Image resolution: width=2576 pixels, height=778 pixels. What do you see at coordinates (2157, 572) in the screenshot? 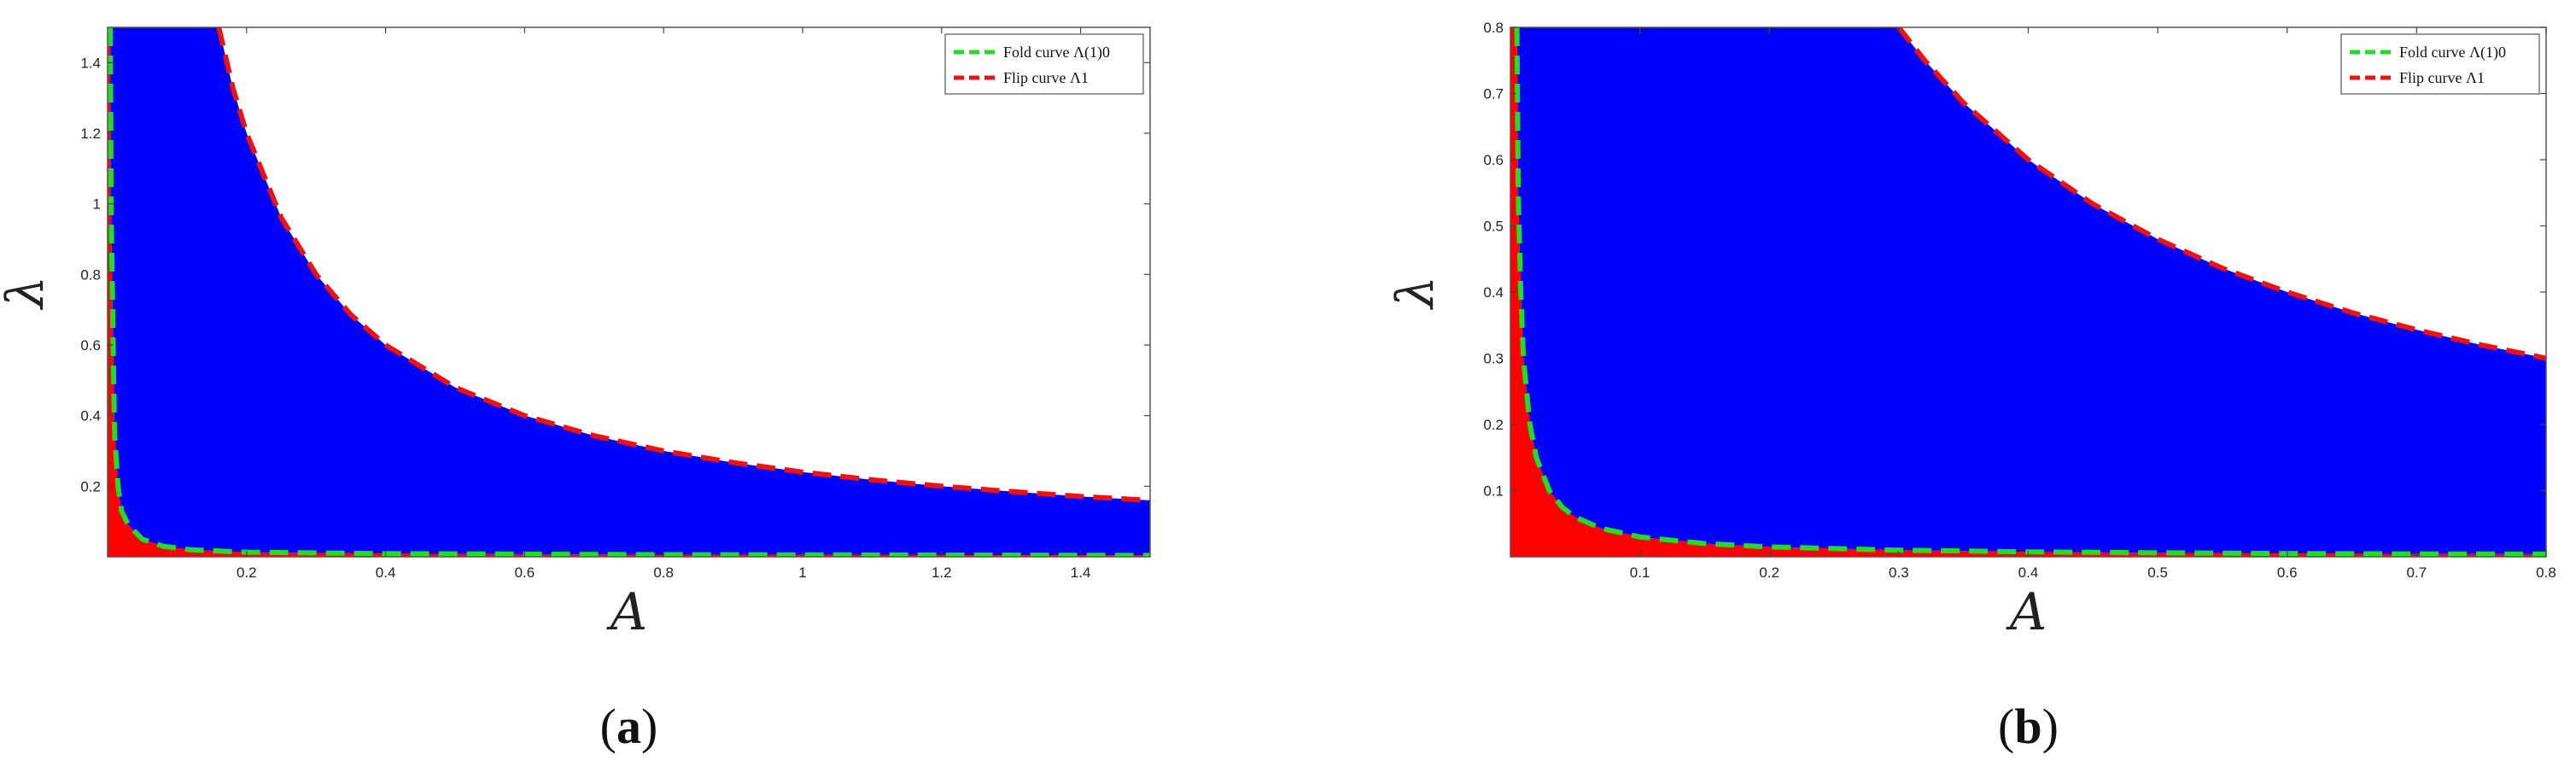
I see `x-tick-label: 0.5` at bounding box center [2157, 572].